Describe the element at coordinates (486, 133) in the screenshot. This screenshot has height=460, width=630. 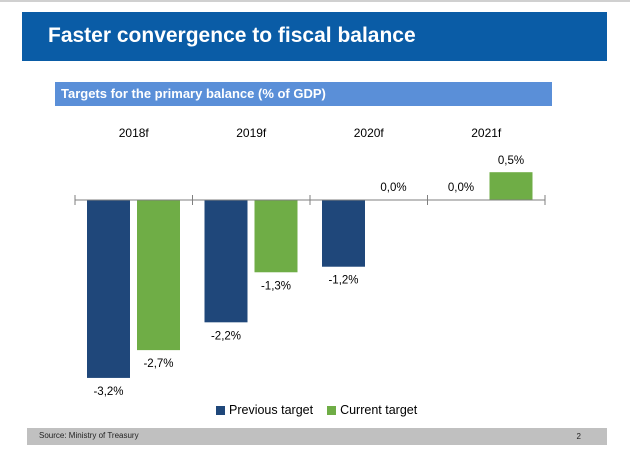
I see `category-label-2021f: 2021f` at that location.